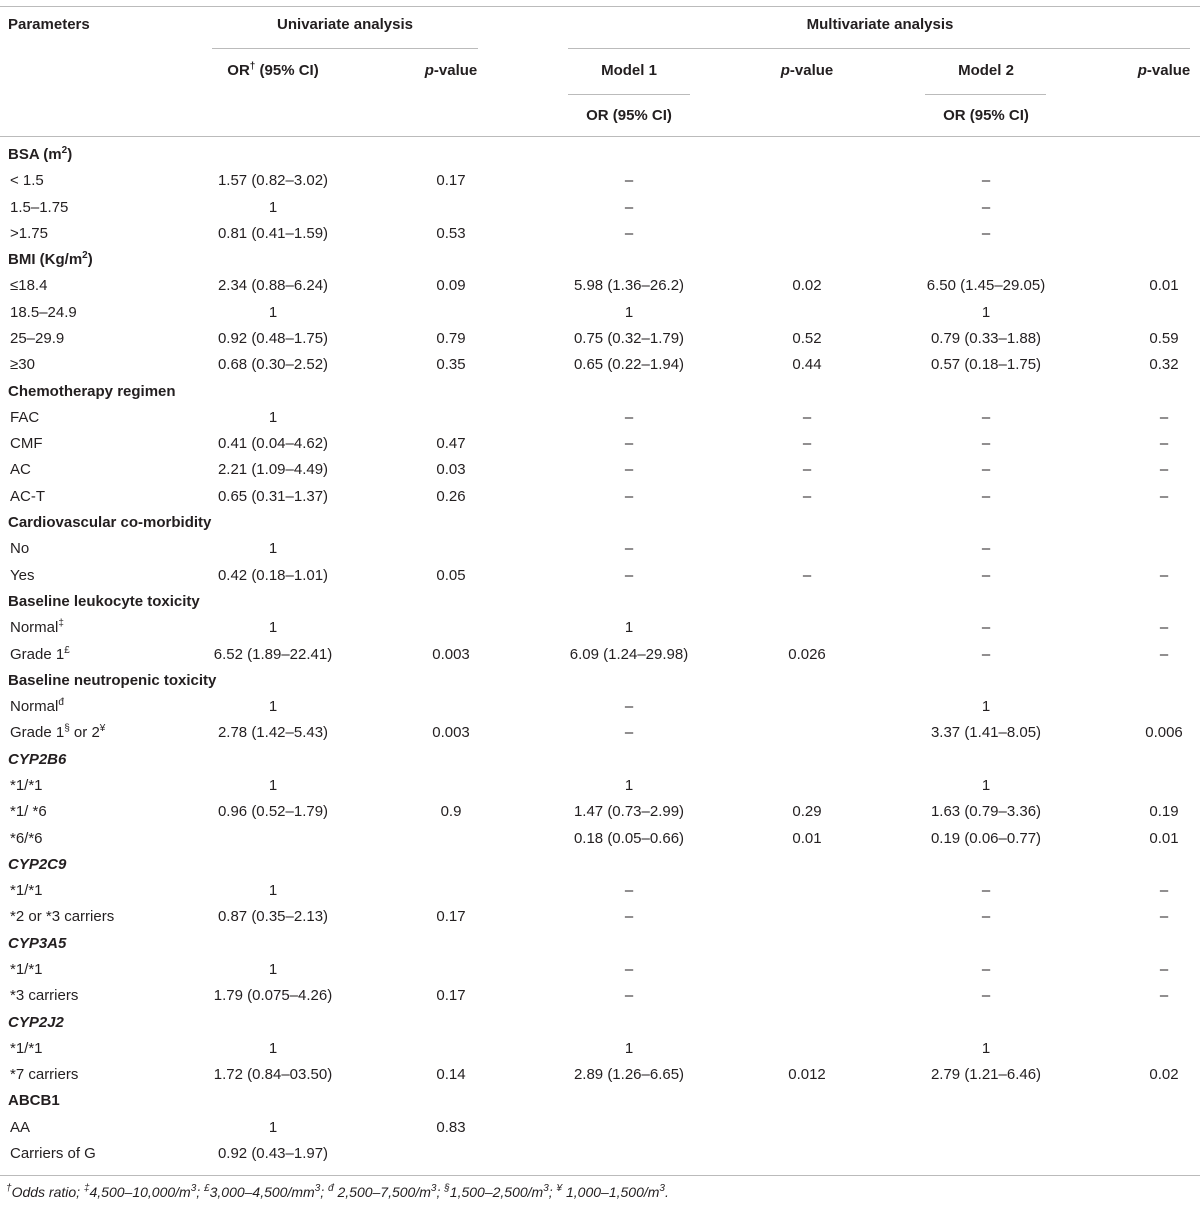 The image size is (1200, 1207). What do you see at coordinates (273, 917) in the screenshot?
I see `table-cell: 0.87 (0.35–2.13)` at bounding box center [273, 917].